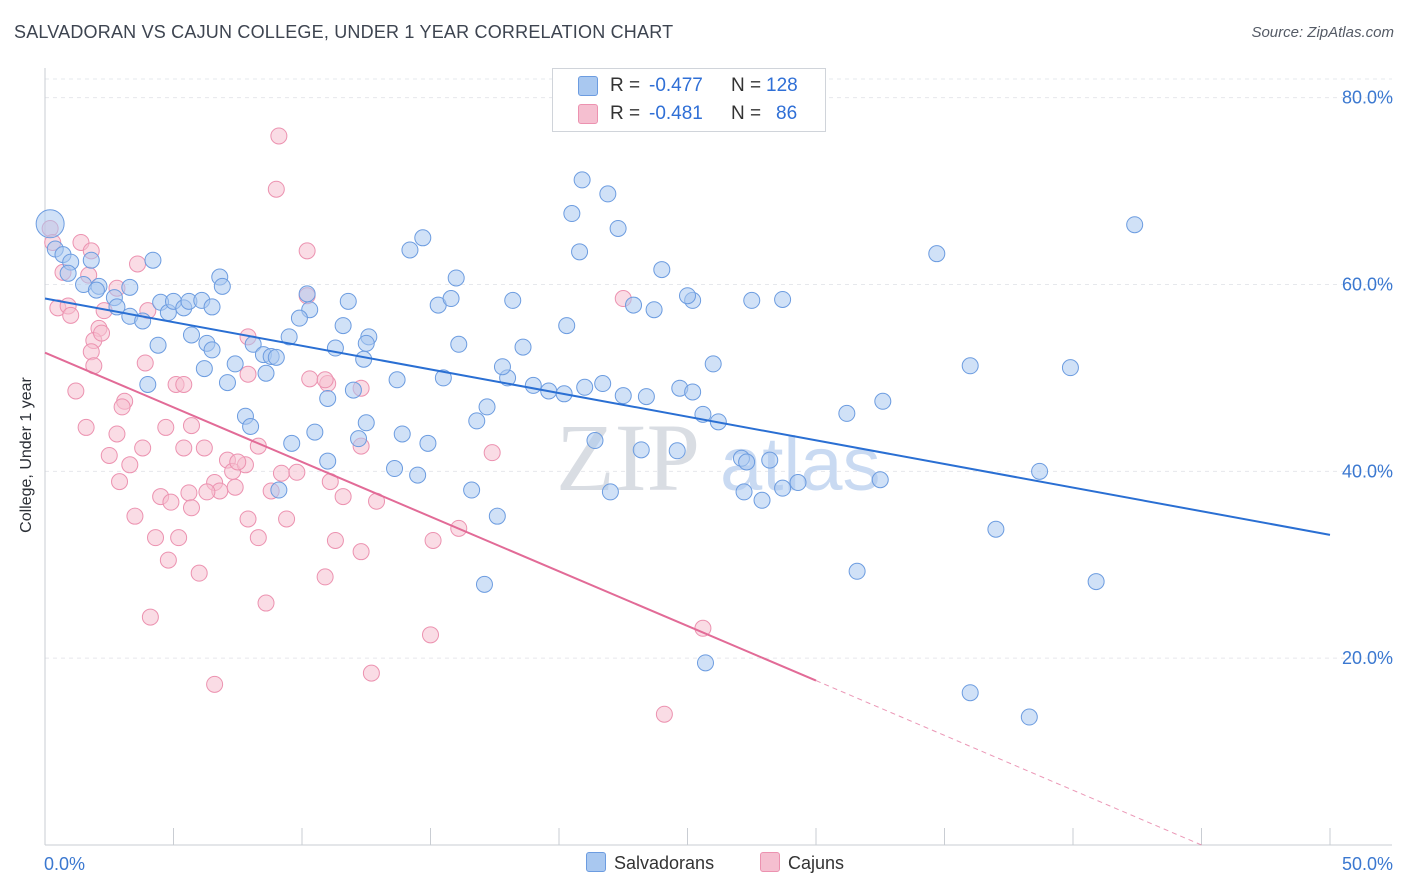 This screenshot has height=892, width=1406. I want to click on legend-n-value: 128, so click(782, 85).